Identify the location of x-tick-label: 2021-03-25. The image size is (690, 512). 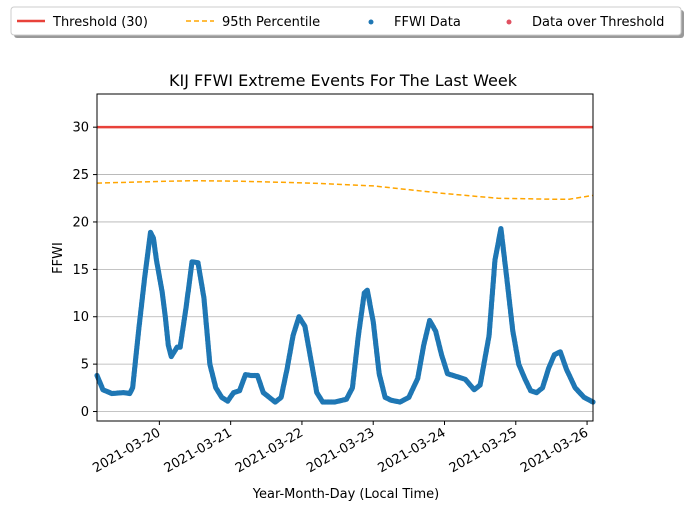
(483, 450).